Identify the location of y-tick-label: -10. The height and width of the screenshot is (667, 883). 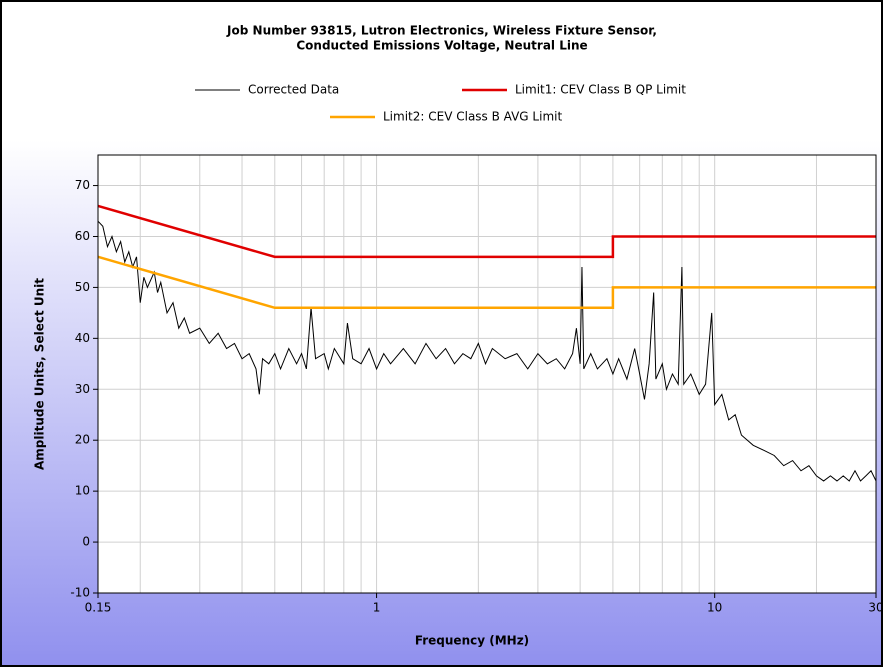
(80, 593).